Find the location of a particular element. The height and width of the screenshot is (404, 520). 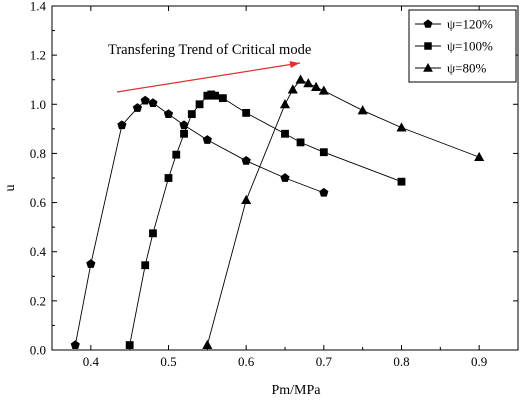

legend: ψ=120% ψ=100% ψ=80% is located at coordinates (462, 46).